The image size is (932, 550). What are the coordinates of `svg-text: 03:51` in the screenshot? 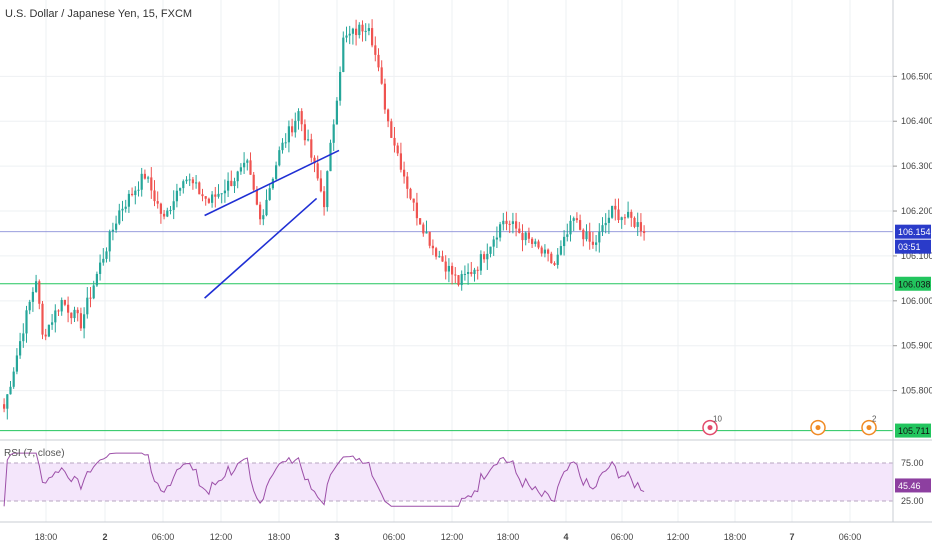 It's located at (909, 247).